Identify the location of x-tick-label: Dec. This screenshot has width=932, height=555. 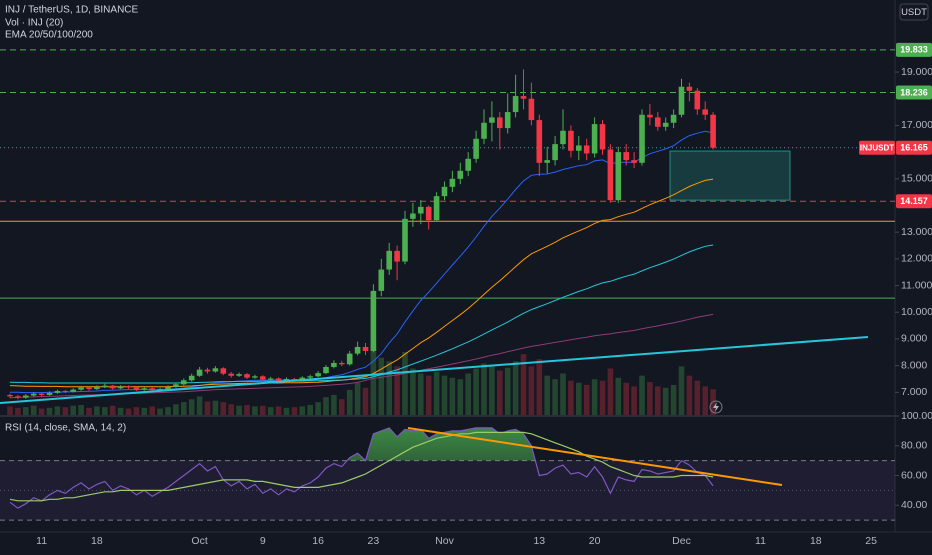
(681, 541).